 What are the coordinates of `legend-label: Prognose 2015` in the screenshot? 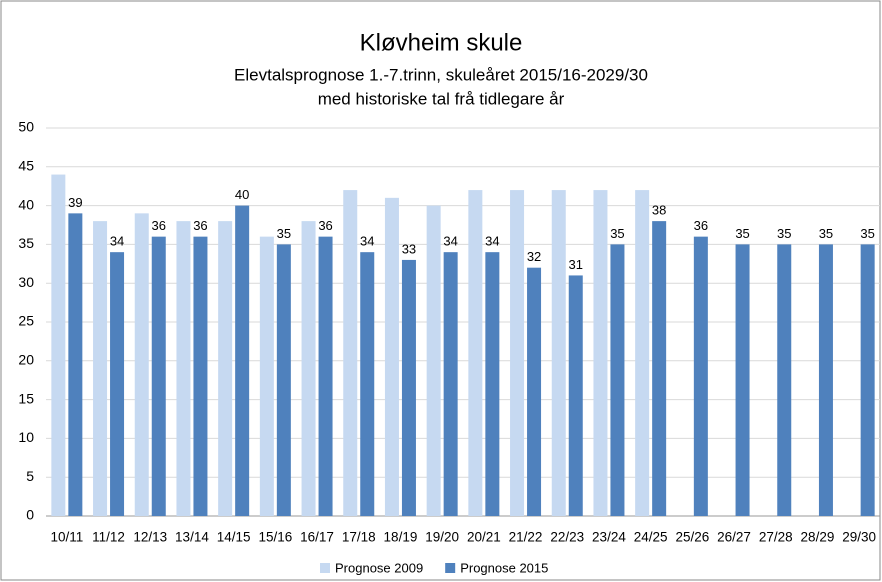 It's located at (504, 567).